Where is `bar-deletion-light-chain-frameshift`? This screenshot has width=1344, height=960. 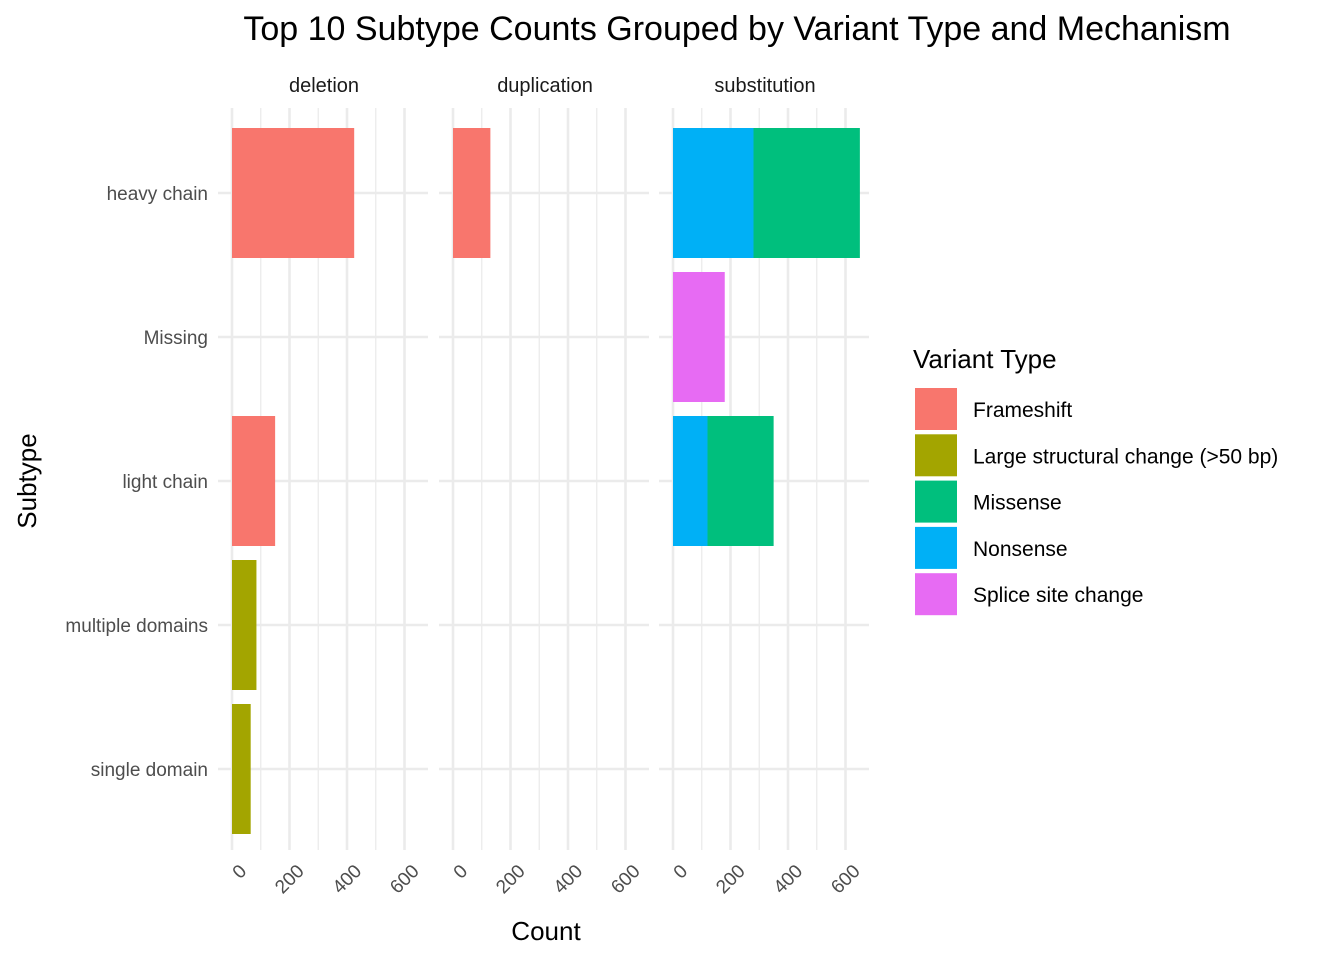
bar-deletion-light-chain-frameshift is located at coordinates (254, 481).